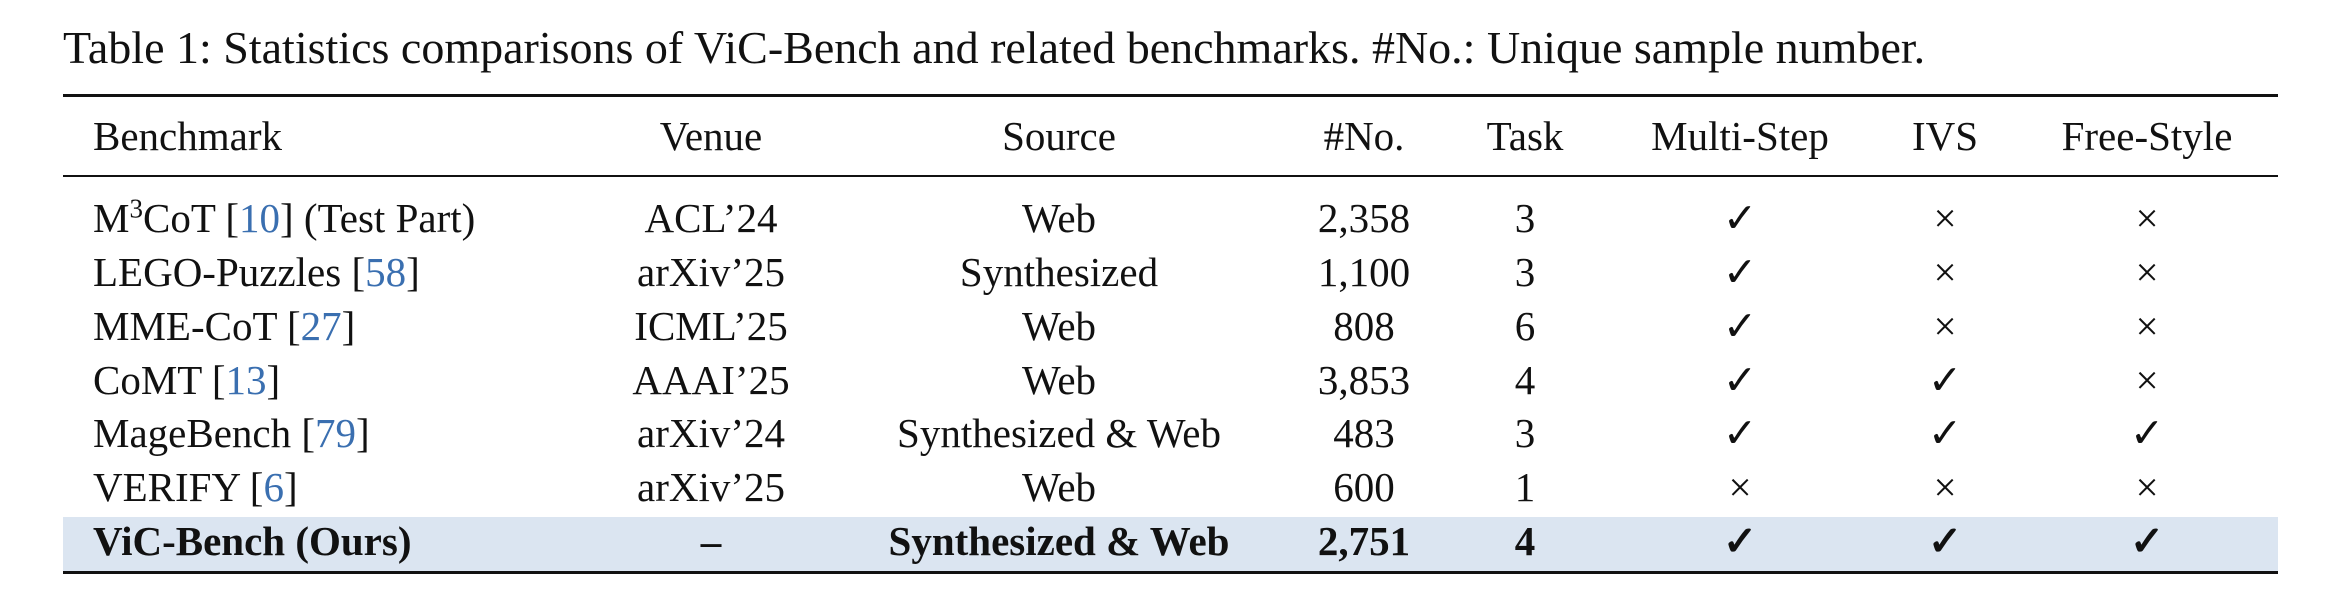  I want to click on benchmark-name: MME-CoT [27], so click(224, 326).